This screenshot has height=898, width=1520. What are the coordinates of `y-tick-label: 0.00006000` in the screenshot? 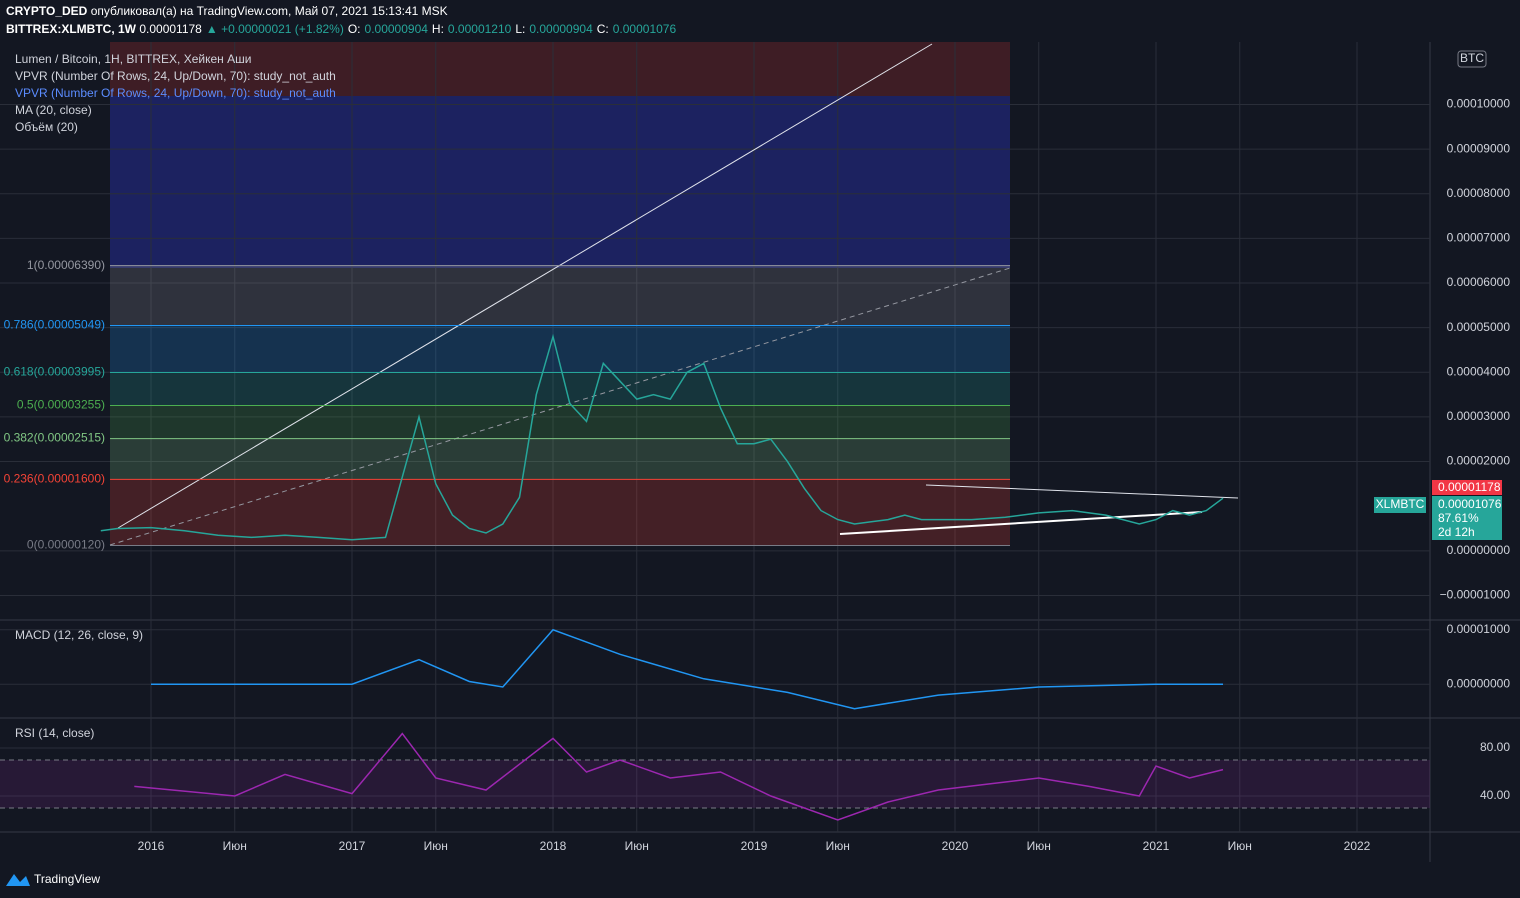 It's located at (1479, 282).